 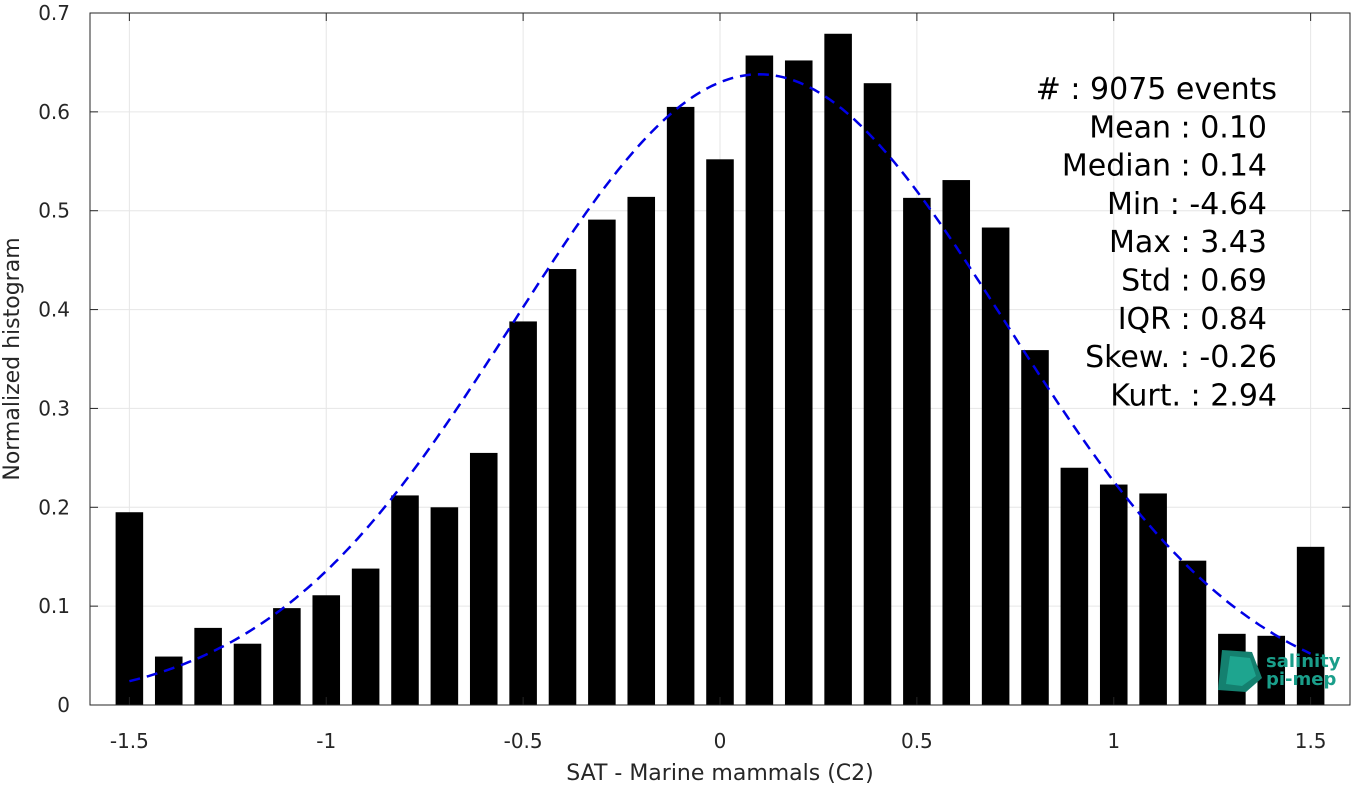 I want to click on salinity-pimep-logo: salinity pi-mep, so click(x=1279, y=671).